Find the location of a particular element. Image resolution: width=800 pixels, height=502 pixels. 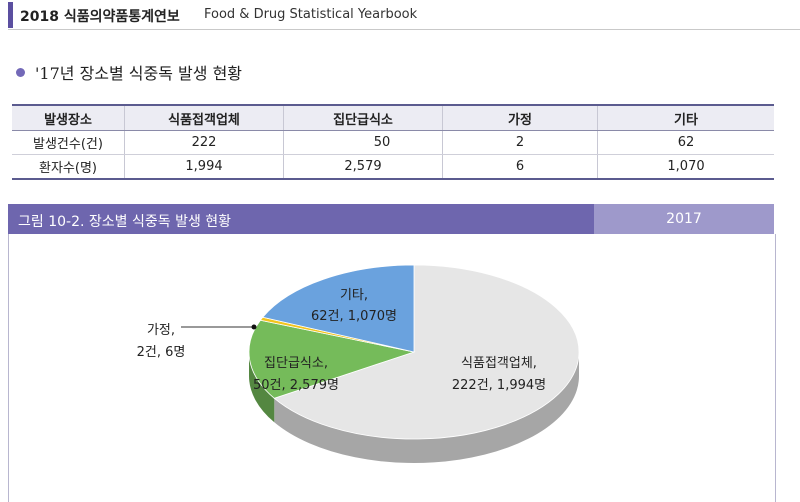

table-cell: 2,579 is located at coordinates (363, 167).